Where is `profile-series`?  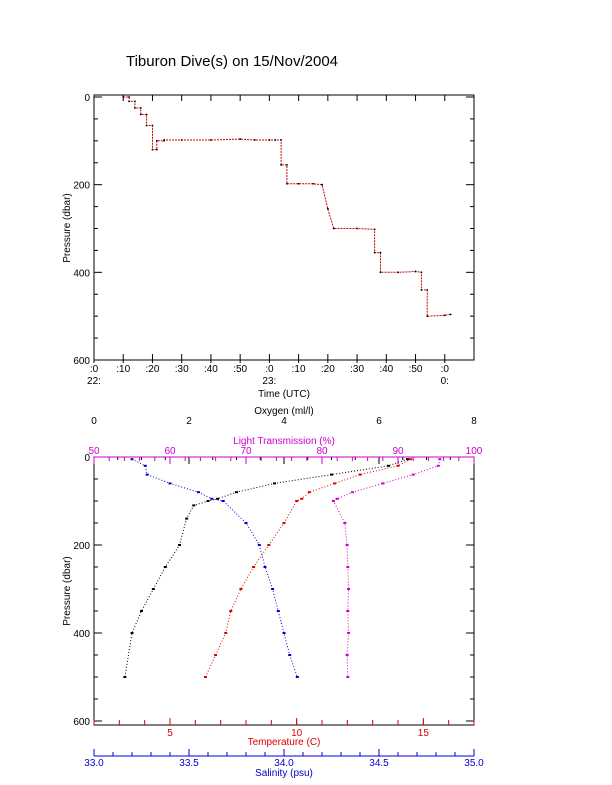
profile-series is located at coordinates (282, 568).